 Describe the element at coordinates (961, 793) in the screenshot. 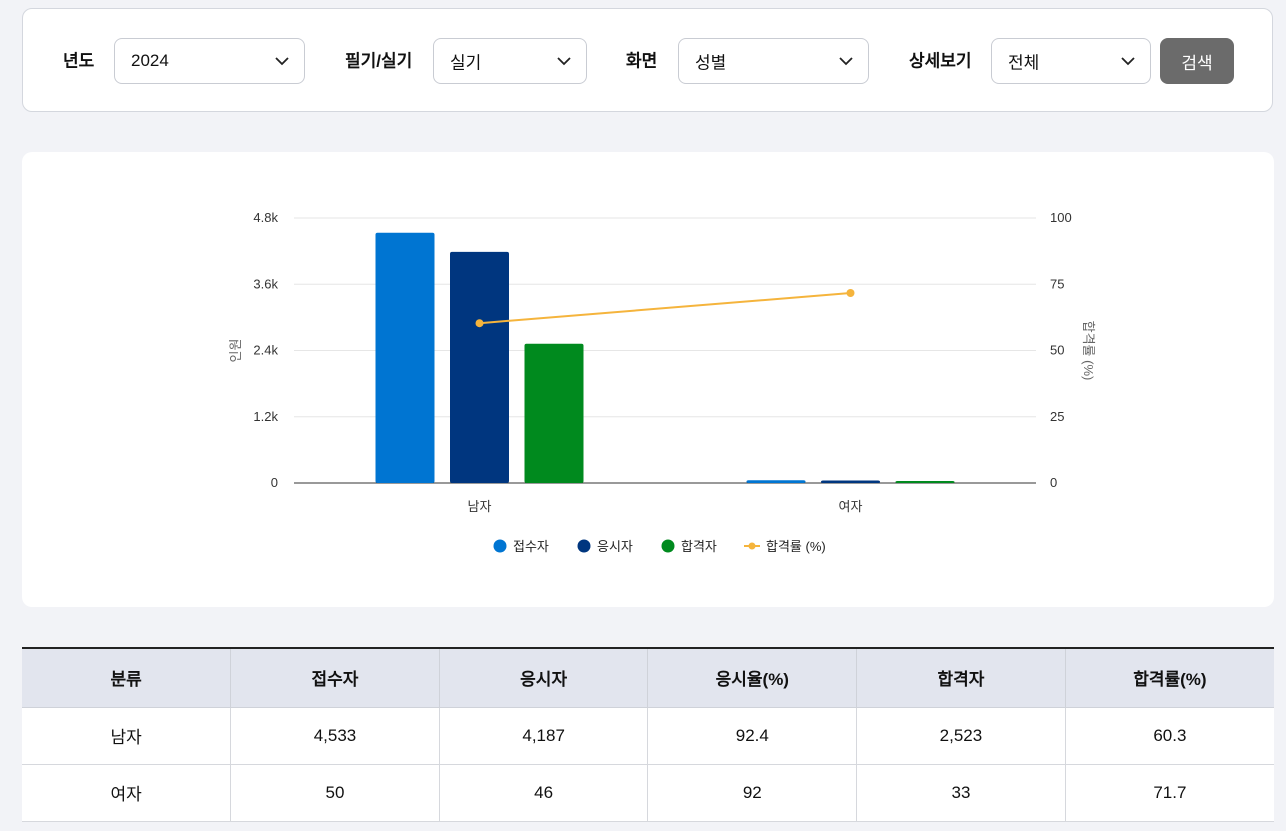

I see `table-cell: 33` at that location.